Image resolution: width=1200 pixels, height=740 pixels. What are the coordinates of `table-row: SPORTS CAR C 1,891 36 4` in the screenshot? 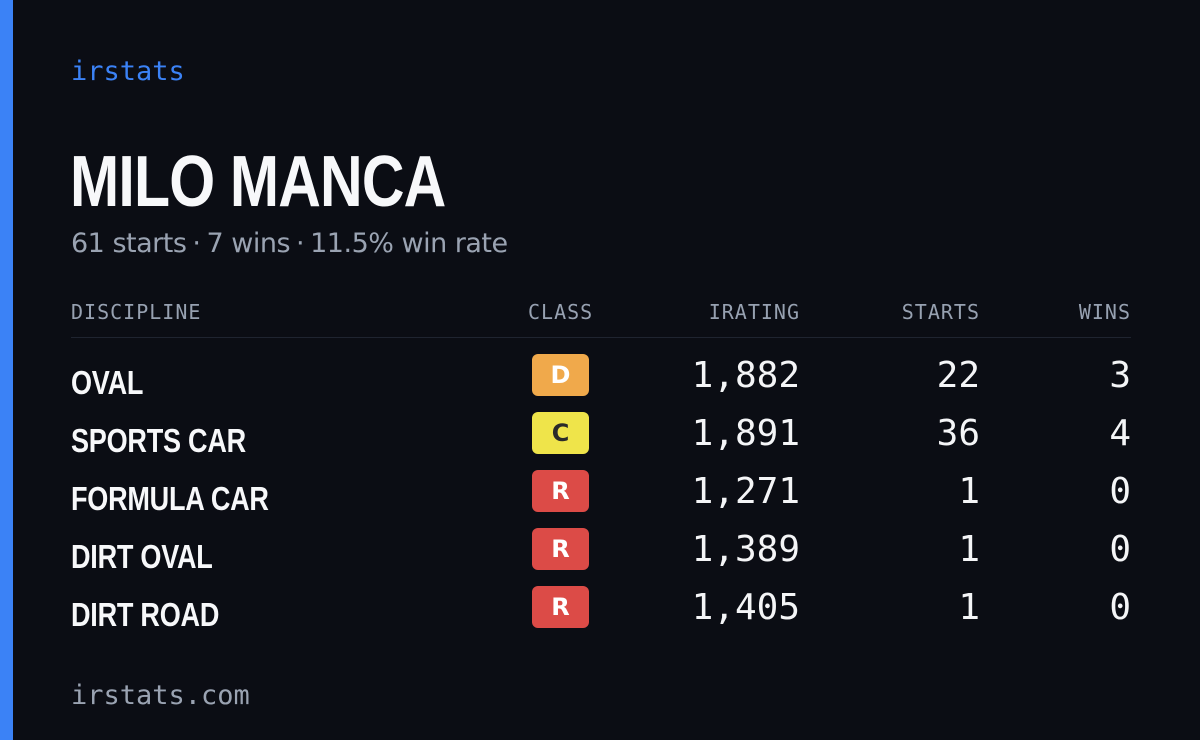 It's located at (601, 439).